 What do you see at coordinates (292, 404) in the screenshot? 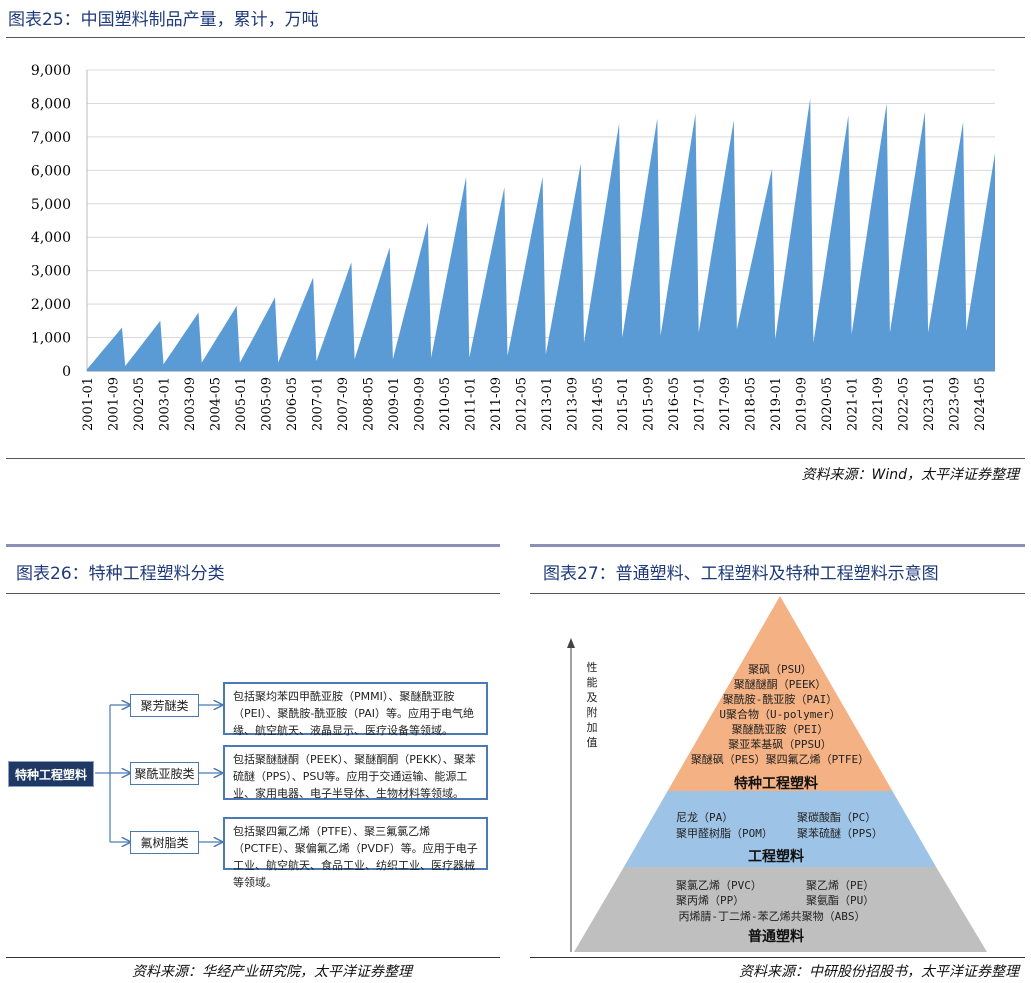
I see `x-tick-label: 2006-05` at bounding box center [292, 404].